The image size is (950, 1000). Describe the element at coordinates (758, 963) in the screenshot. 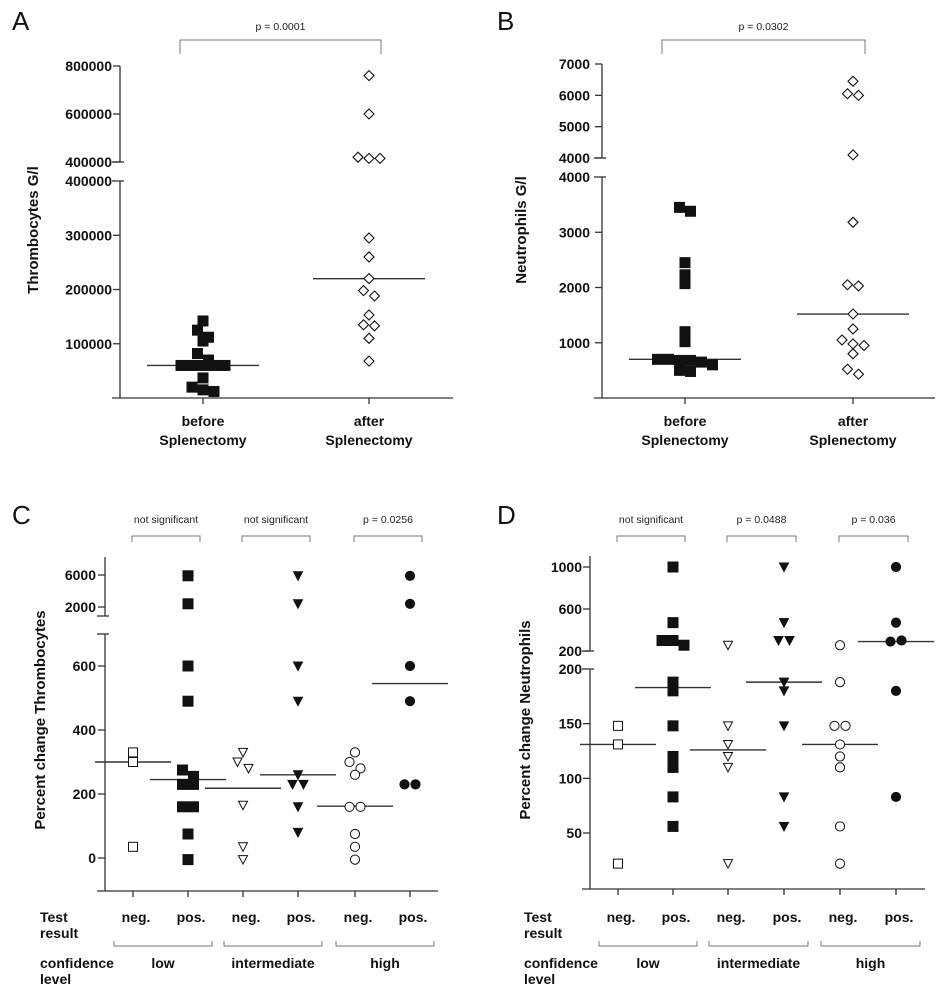

I see `confidence-level-label: intermediate` at that location.